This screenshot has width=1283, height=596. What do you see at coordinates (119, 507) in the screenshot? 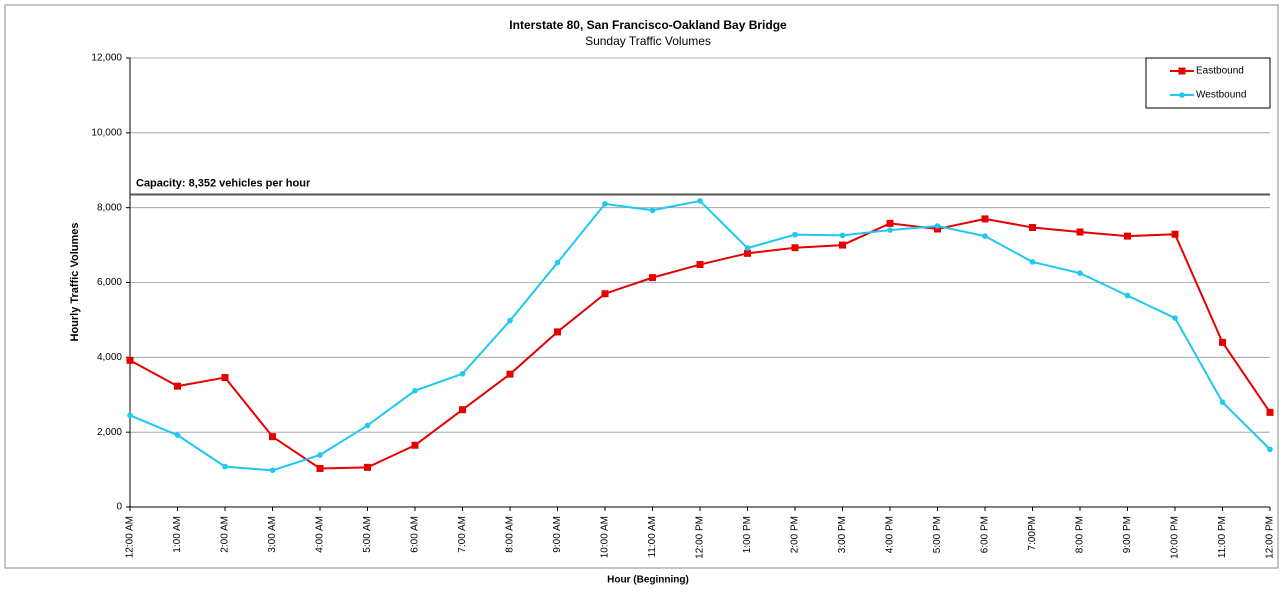
I see `y-tick-label: 0` at bounding box center [119, 507].